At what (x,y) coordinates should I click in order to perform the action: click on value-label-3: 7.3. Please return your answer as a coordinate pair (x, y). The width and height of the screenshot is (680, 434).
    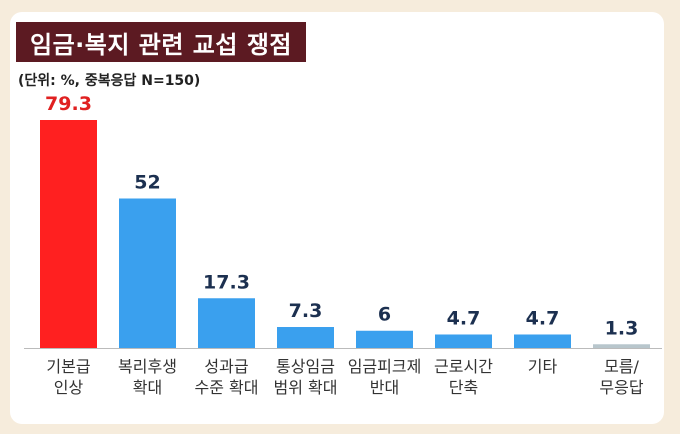
    Looking at the image, I should click on (306, 311).